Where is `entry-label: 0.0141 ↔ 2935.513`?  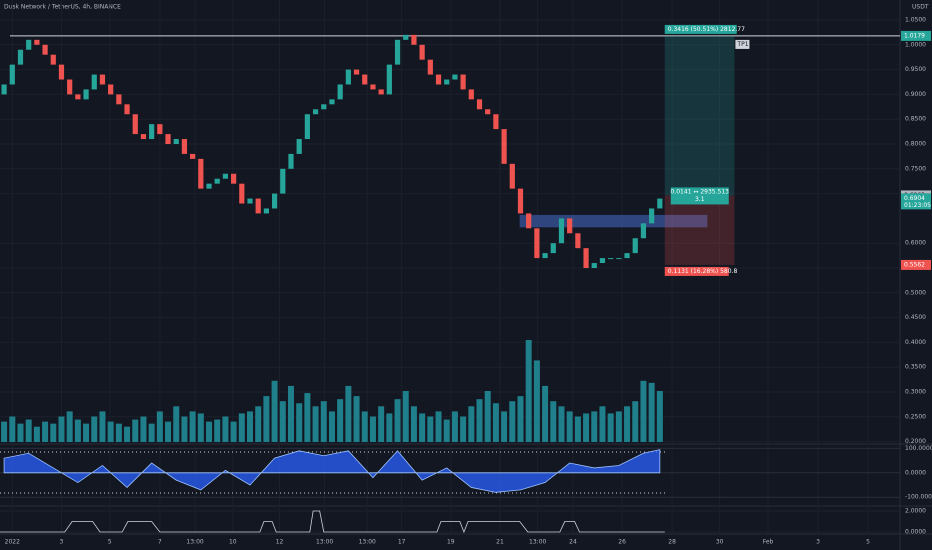
entry-label: 0.0141 ↔ 2935.513 is located at coordinates (700, 191).